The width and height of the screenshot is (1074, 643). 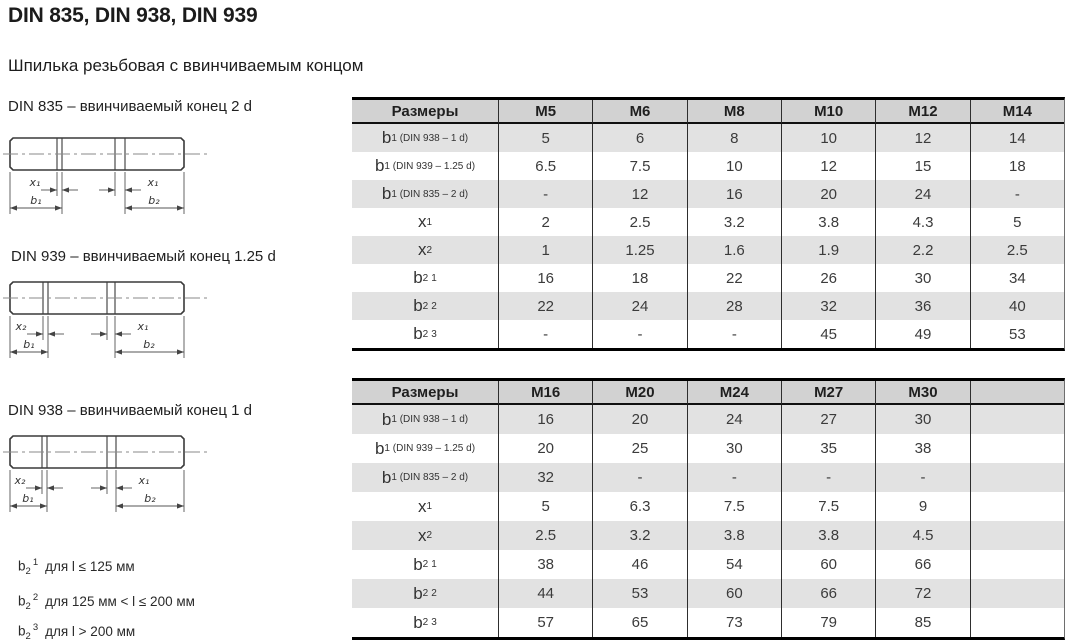 What do you see at coordinates (922, 506) in the screenshot?
I see `cell-value: 9` at bounding box center [922, 506].